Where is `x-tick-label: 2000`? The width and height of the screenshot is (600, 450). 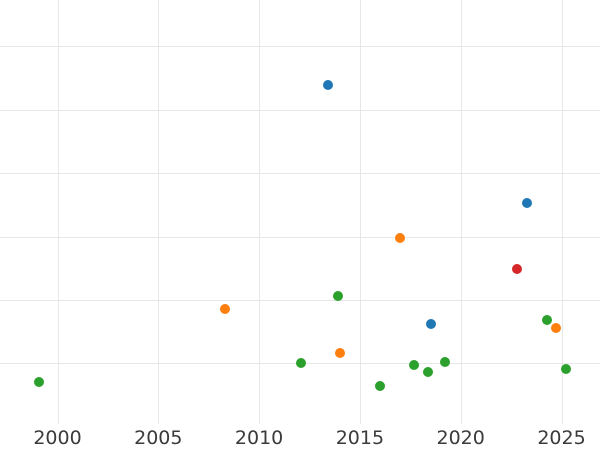
x-tick-label: 2000 is located at coordinates (57, 438).